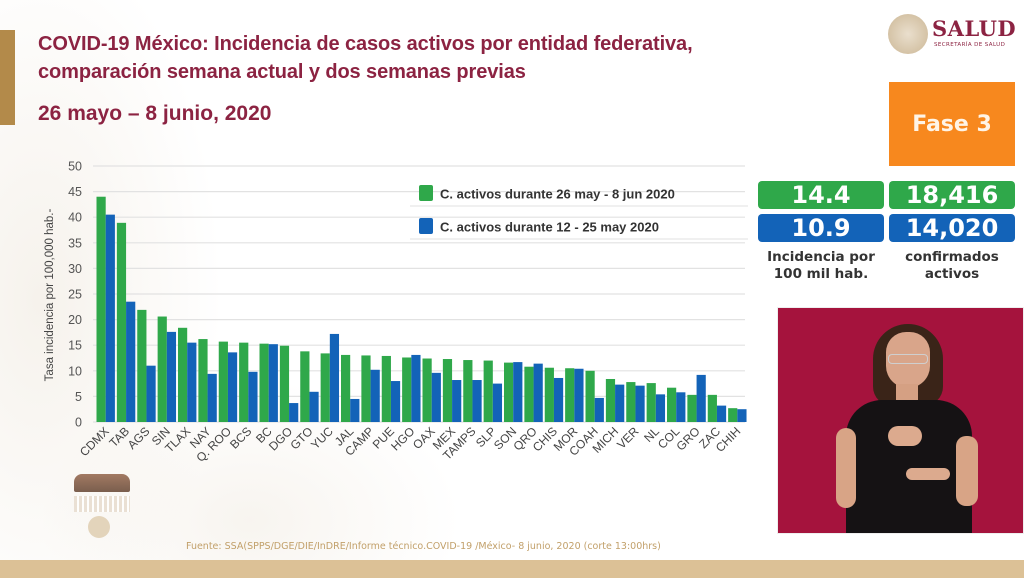 The width and height of the screenshot is (1024, 578). What do you see at coordinates (712, 408) in the screenshot?
I see `bar-current-zac` at bounding box center [712, 408].